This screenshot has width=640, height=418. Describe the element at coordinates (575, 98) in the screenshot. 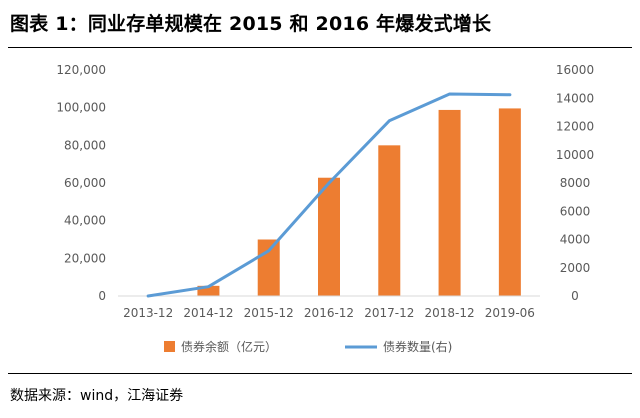

I see `right-axis-tick-label: 14000` at that location.